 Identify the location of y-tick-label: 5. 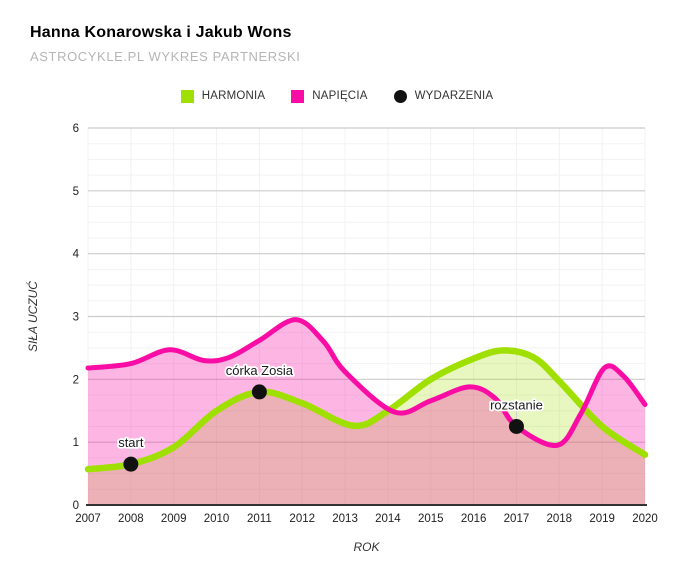
(76, 192).